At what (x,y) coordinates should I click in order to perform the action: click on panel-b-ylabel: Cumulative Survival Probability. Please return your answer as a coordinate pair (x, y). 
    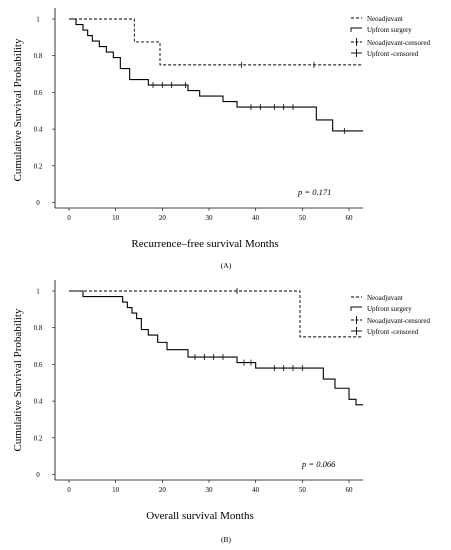
    Looking at the image, I should click on (18, 379).